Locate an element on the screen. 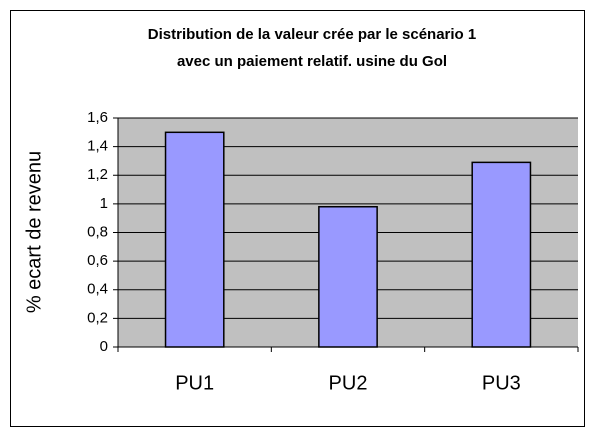  x-tick-label: PU1 is located at coordinates (194, 383).